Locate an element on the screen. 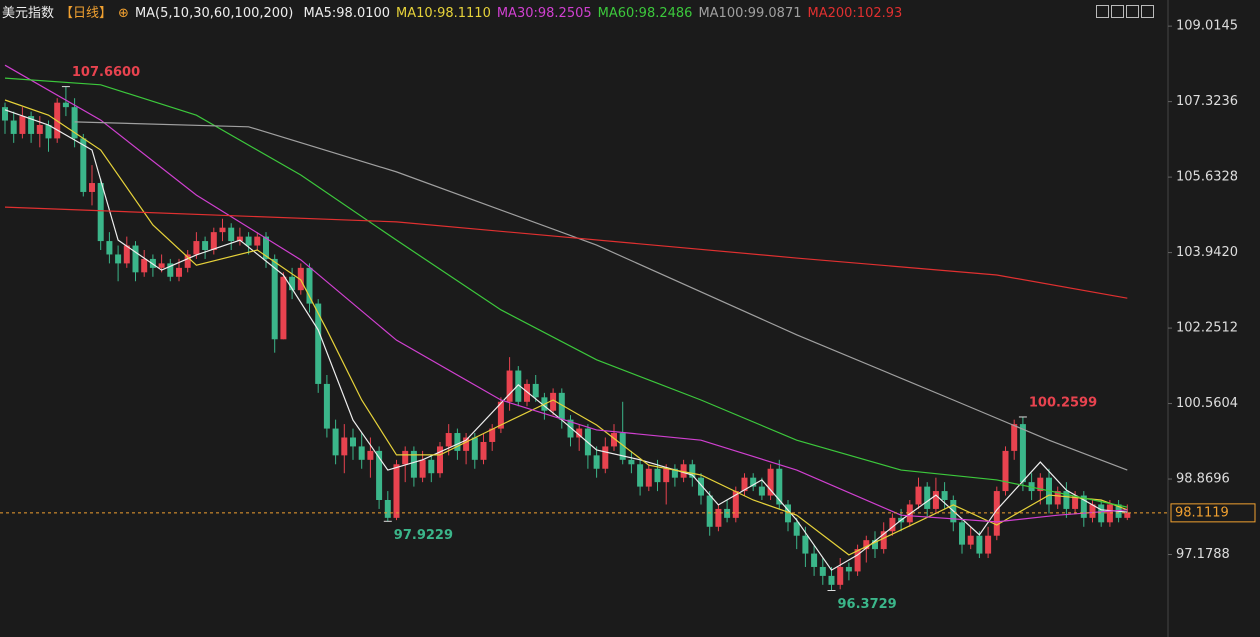  add-icon: ⊕ is located at coordinates (123, 13).